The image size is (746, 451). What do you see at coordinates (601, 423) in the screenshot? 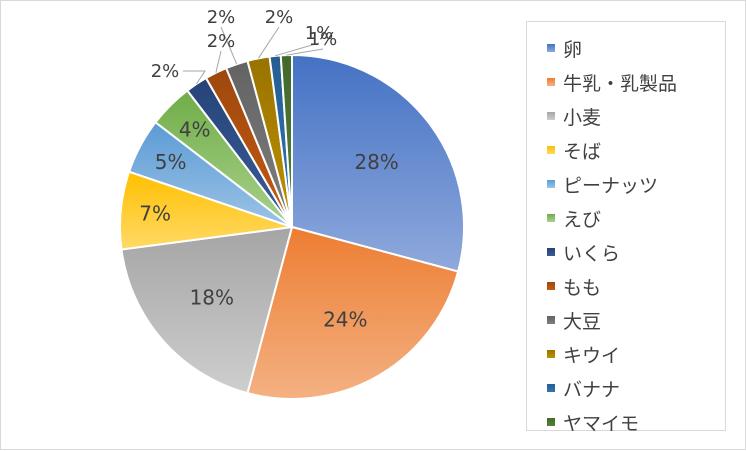
I see `legend-label: ヤマイモ` at bounding box center [601, 423].